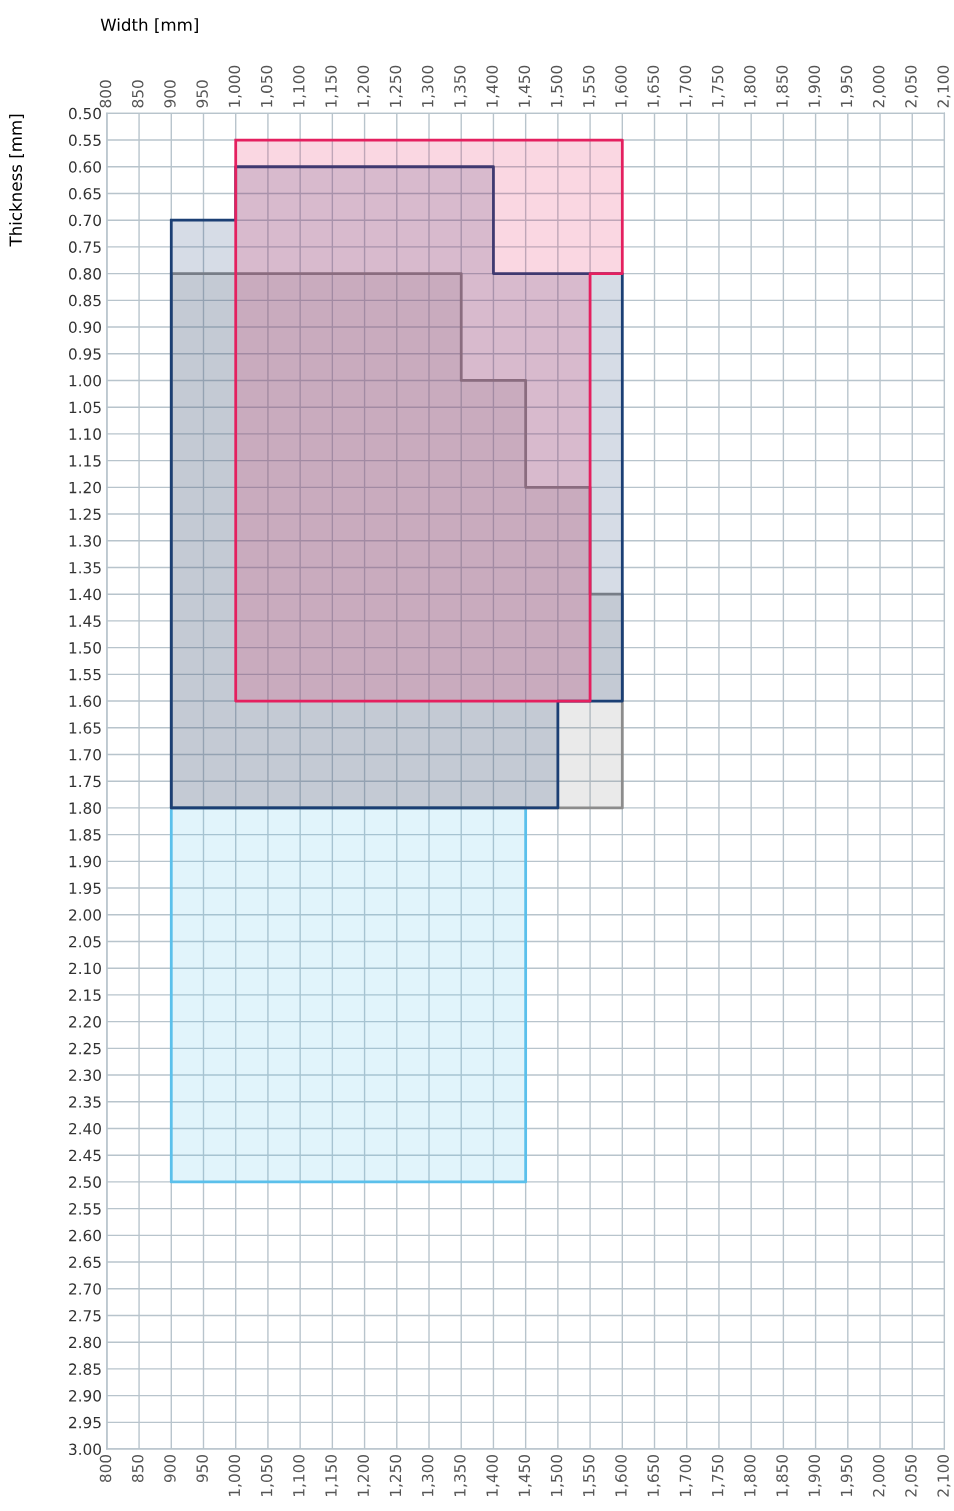 The height and width of the screenshot is (1511, 954). What do you see at coordinates (718, 86) in the screenshot?
I see `x-tick-label: 1,750` at bounding box center [718, 86].